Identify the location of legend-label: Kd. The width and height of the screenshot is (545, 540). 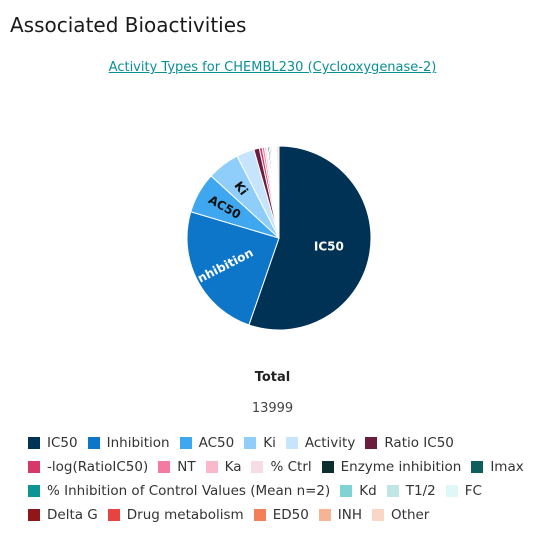
(368, 490).